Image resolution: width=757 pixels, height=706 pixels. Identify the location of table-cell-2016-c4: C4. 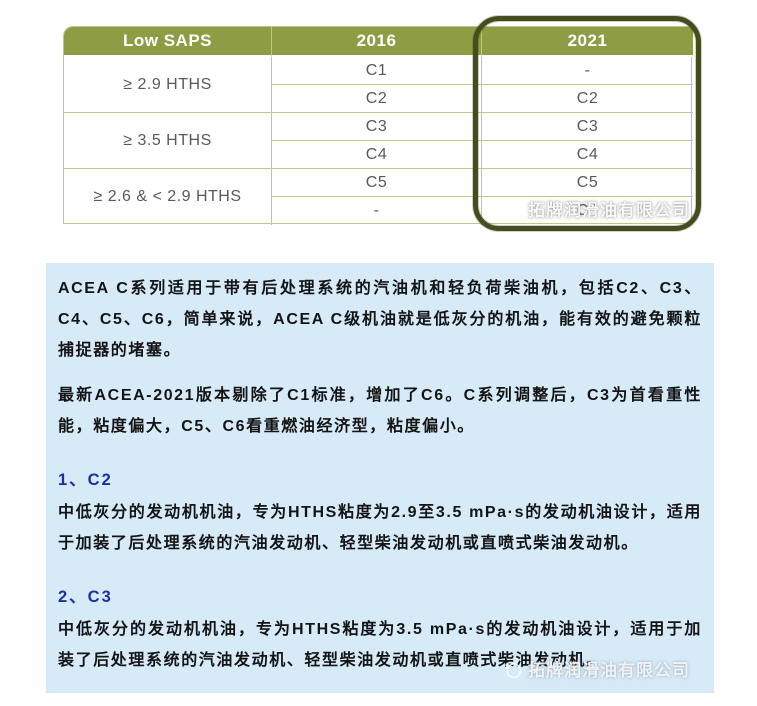
(376, 155).